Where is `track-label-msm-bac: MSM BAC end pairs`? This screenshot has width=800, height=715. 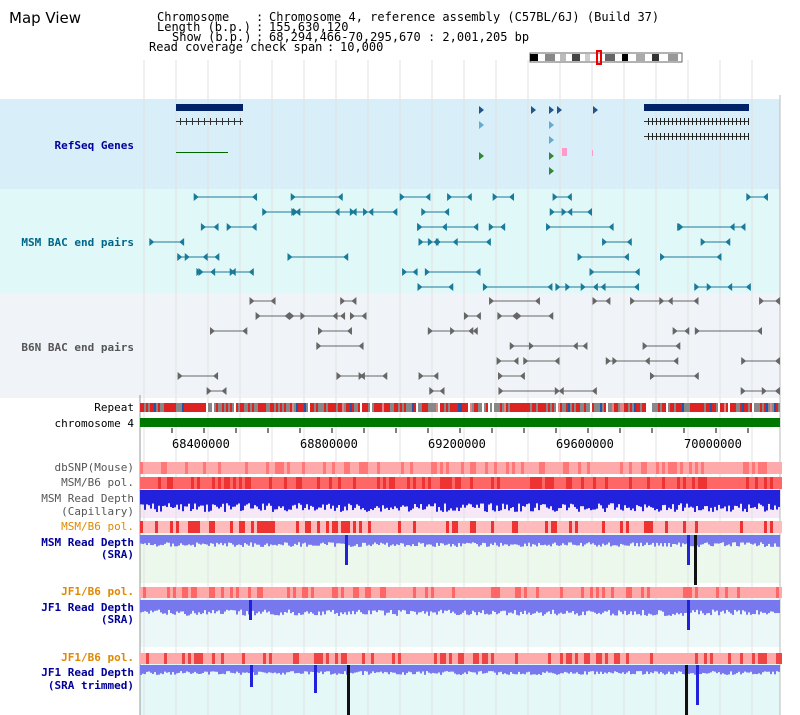
track-label-msm-bac: MSM BAC end pairs is located at coordinates (77, 242).